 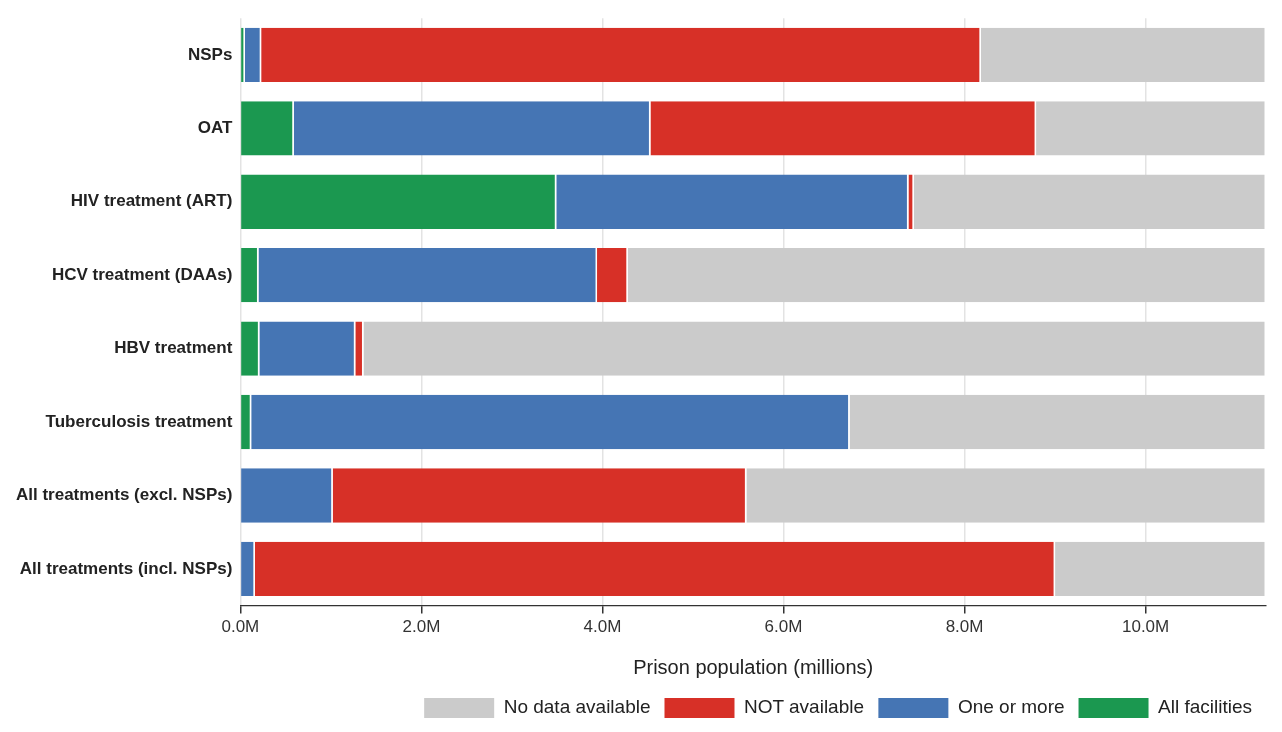 I want to click on y-tick-label: Tuberculosis treatment, so click(x=139, y=421).